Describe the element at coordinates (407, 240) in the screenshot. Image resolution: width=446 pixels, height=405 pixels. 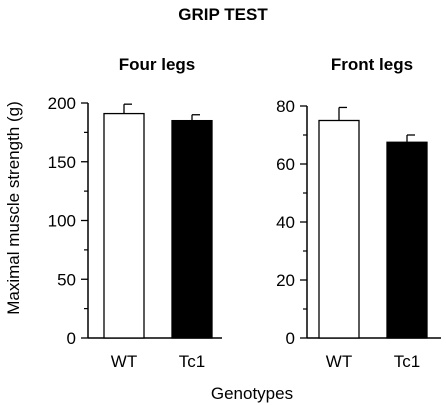
I see `front-legs-tc1-bar` at that location.